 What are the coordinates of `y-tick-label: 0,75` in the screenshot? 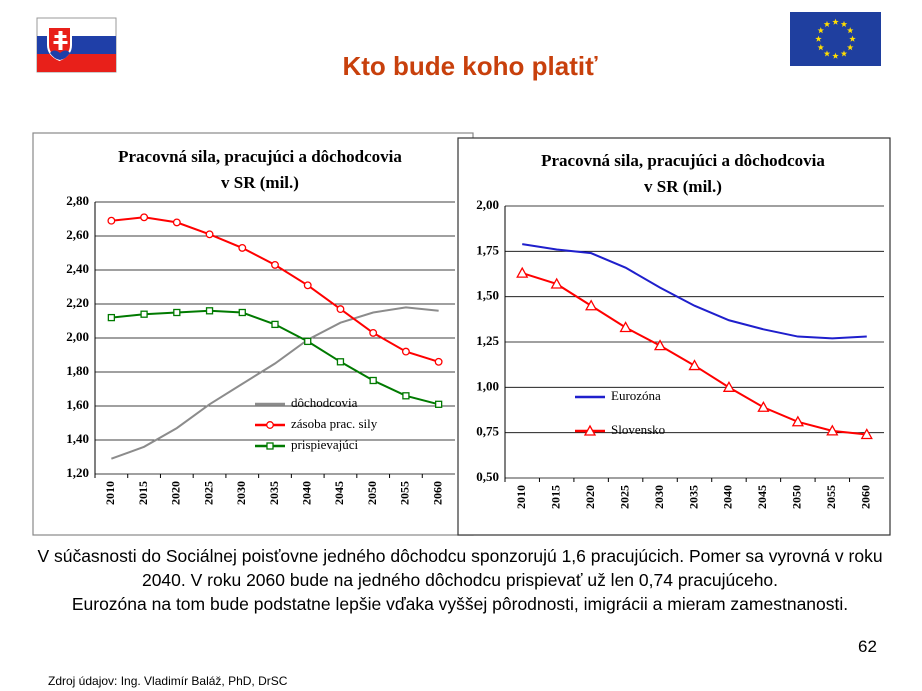 It's located at (487, 431).